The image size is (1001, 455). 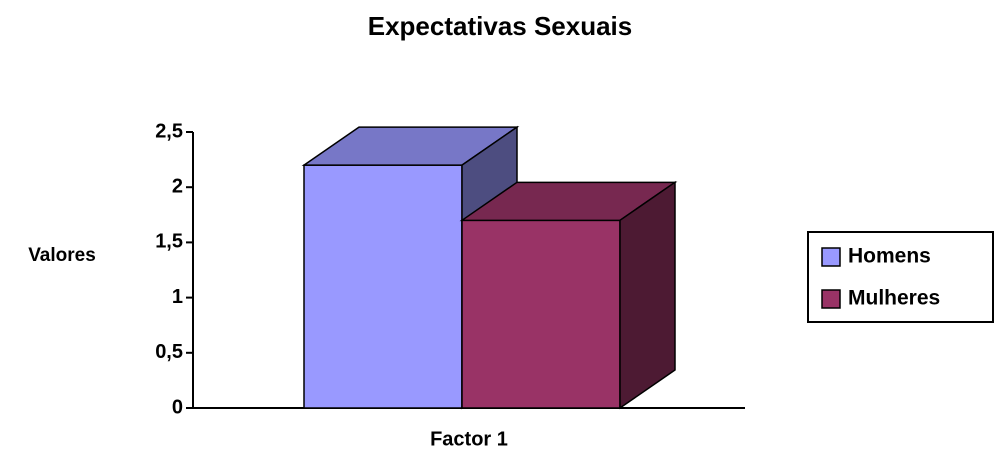 I want to click on y-tick-label: 0,5, so click(x=169, y=352).